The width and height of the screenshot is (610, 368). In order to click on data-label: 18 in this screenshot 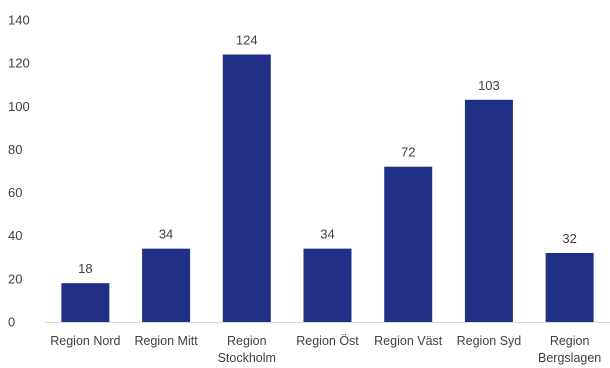, I will do `click(85, 268)`.